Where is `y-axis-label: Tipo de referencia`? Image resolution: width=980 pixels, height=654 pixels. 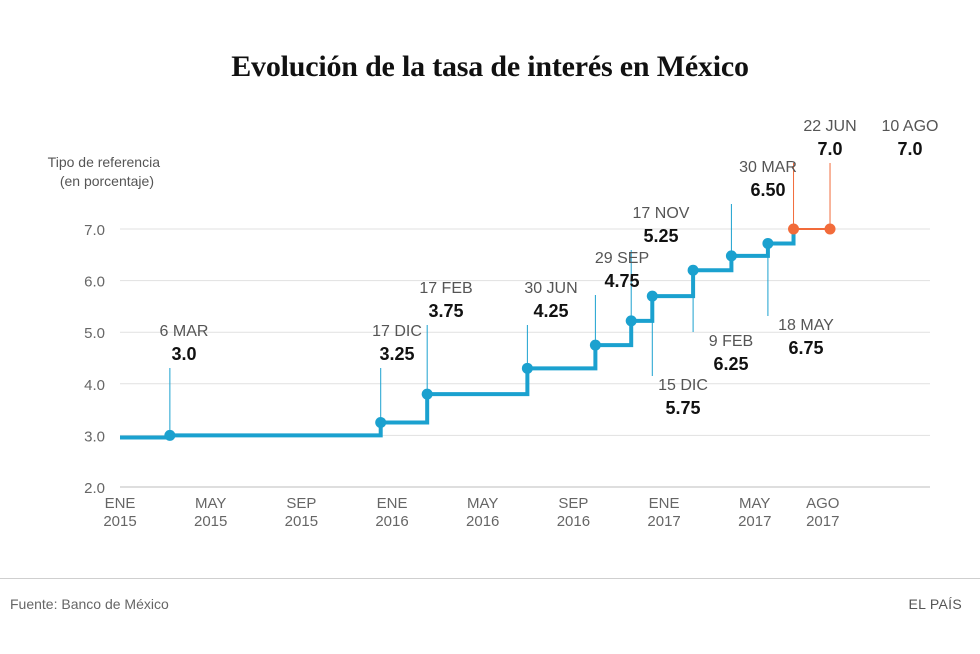
y-axis-label: Tipo de referencia is located at coordinates (104, 162).